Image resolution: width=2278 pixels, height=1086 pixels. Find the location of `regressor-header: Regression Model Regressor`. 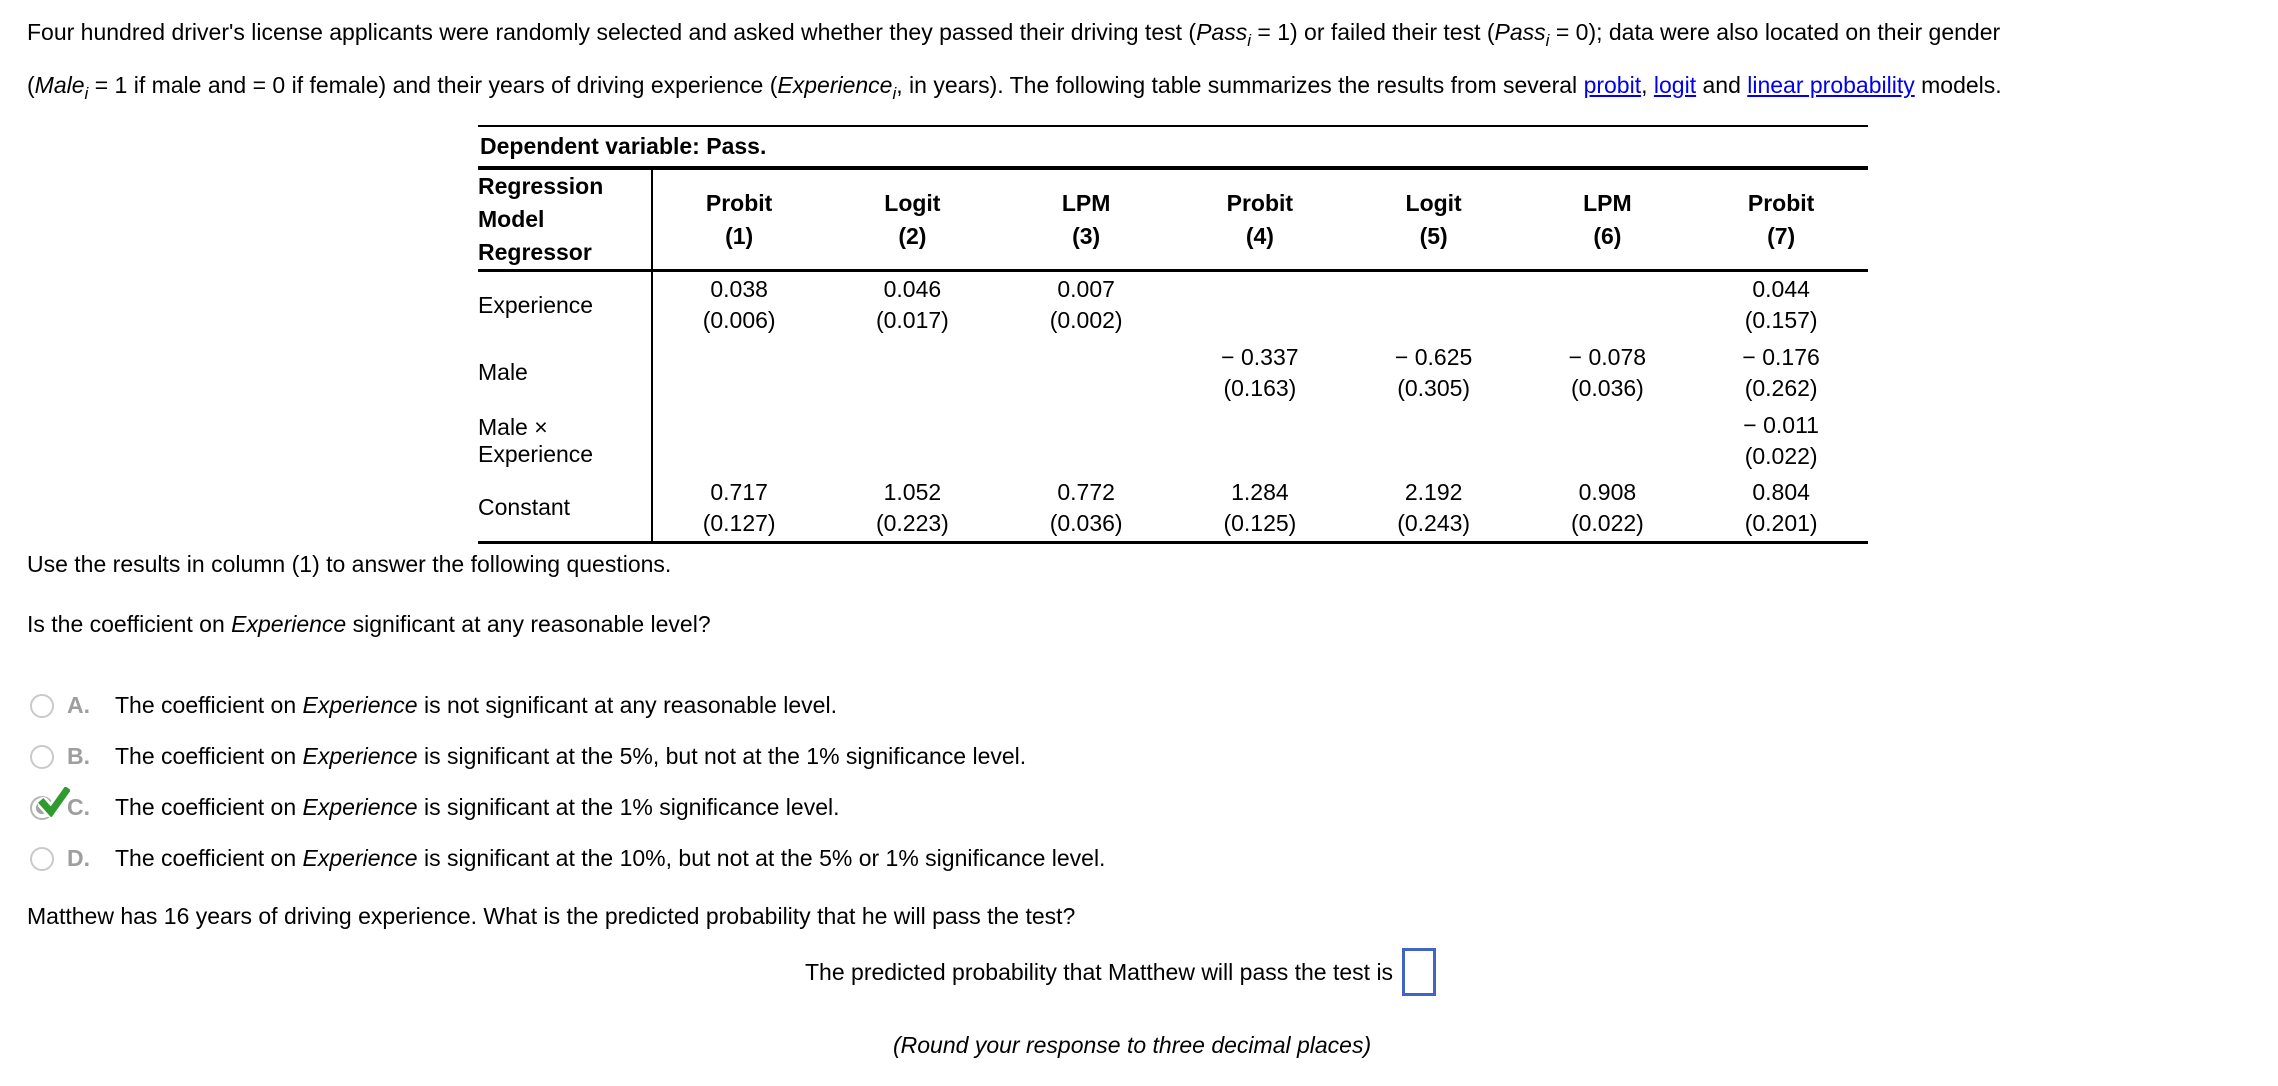

regressor-header: Regression Model Regressor is located at coordinates (565, 220).